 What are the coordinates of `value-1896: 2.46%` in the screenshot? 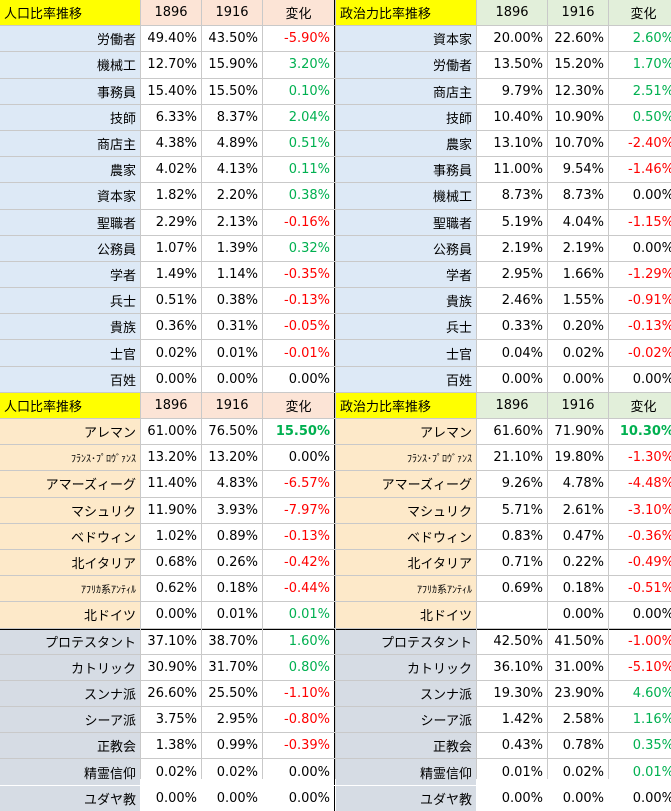 It's located at (512, 301).